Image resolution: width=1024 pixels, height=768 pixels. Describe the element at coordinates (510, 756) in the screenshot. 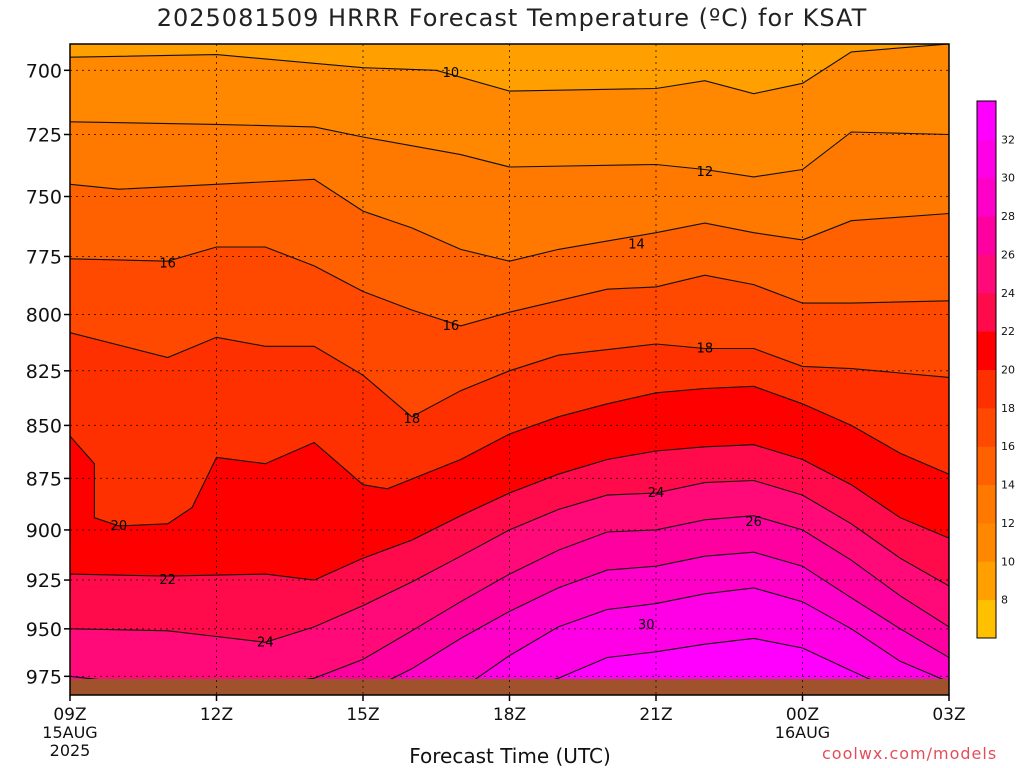

I see `x-axis-label: Forecast Time (UTC)` at that location.